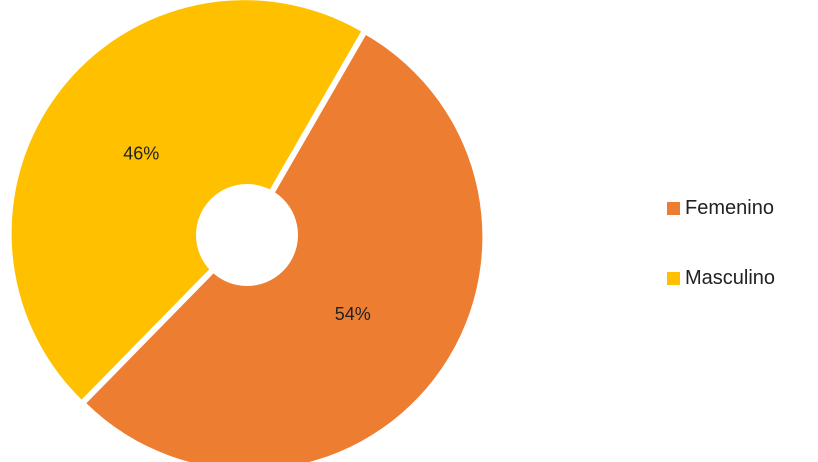  I want to click on legend: Femenino Masculino, so click(721, 266).